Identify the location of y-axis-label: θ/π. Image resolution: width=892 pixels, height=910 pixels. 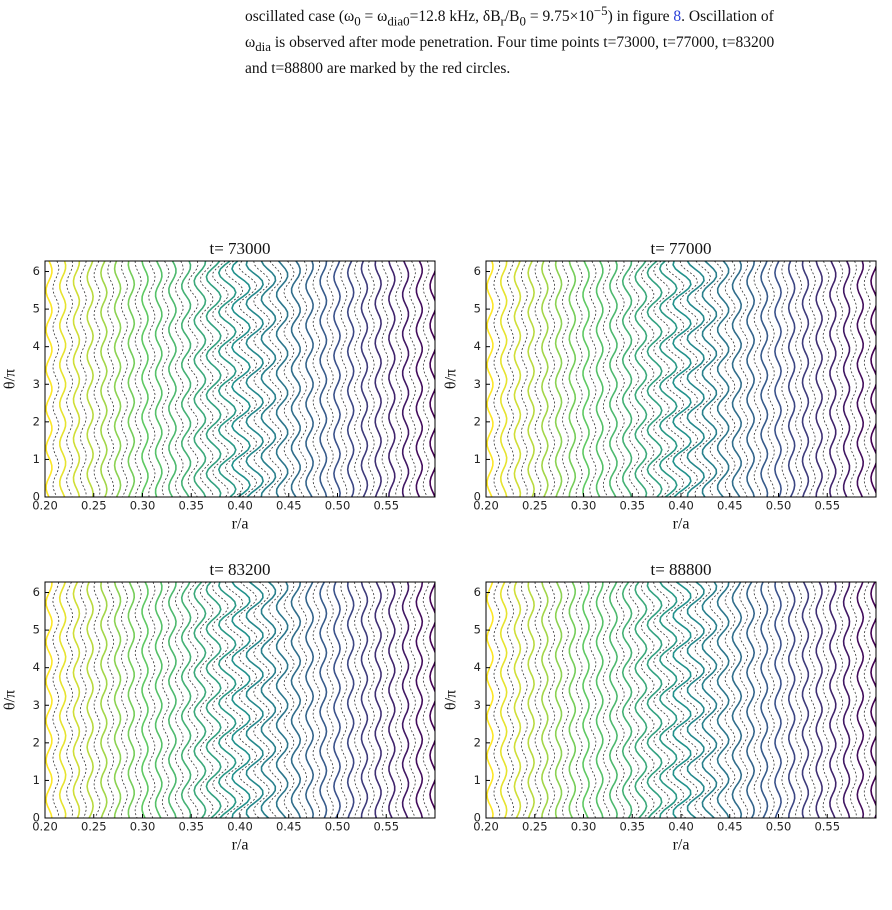
(451, 700).